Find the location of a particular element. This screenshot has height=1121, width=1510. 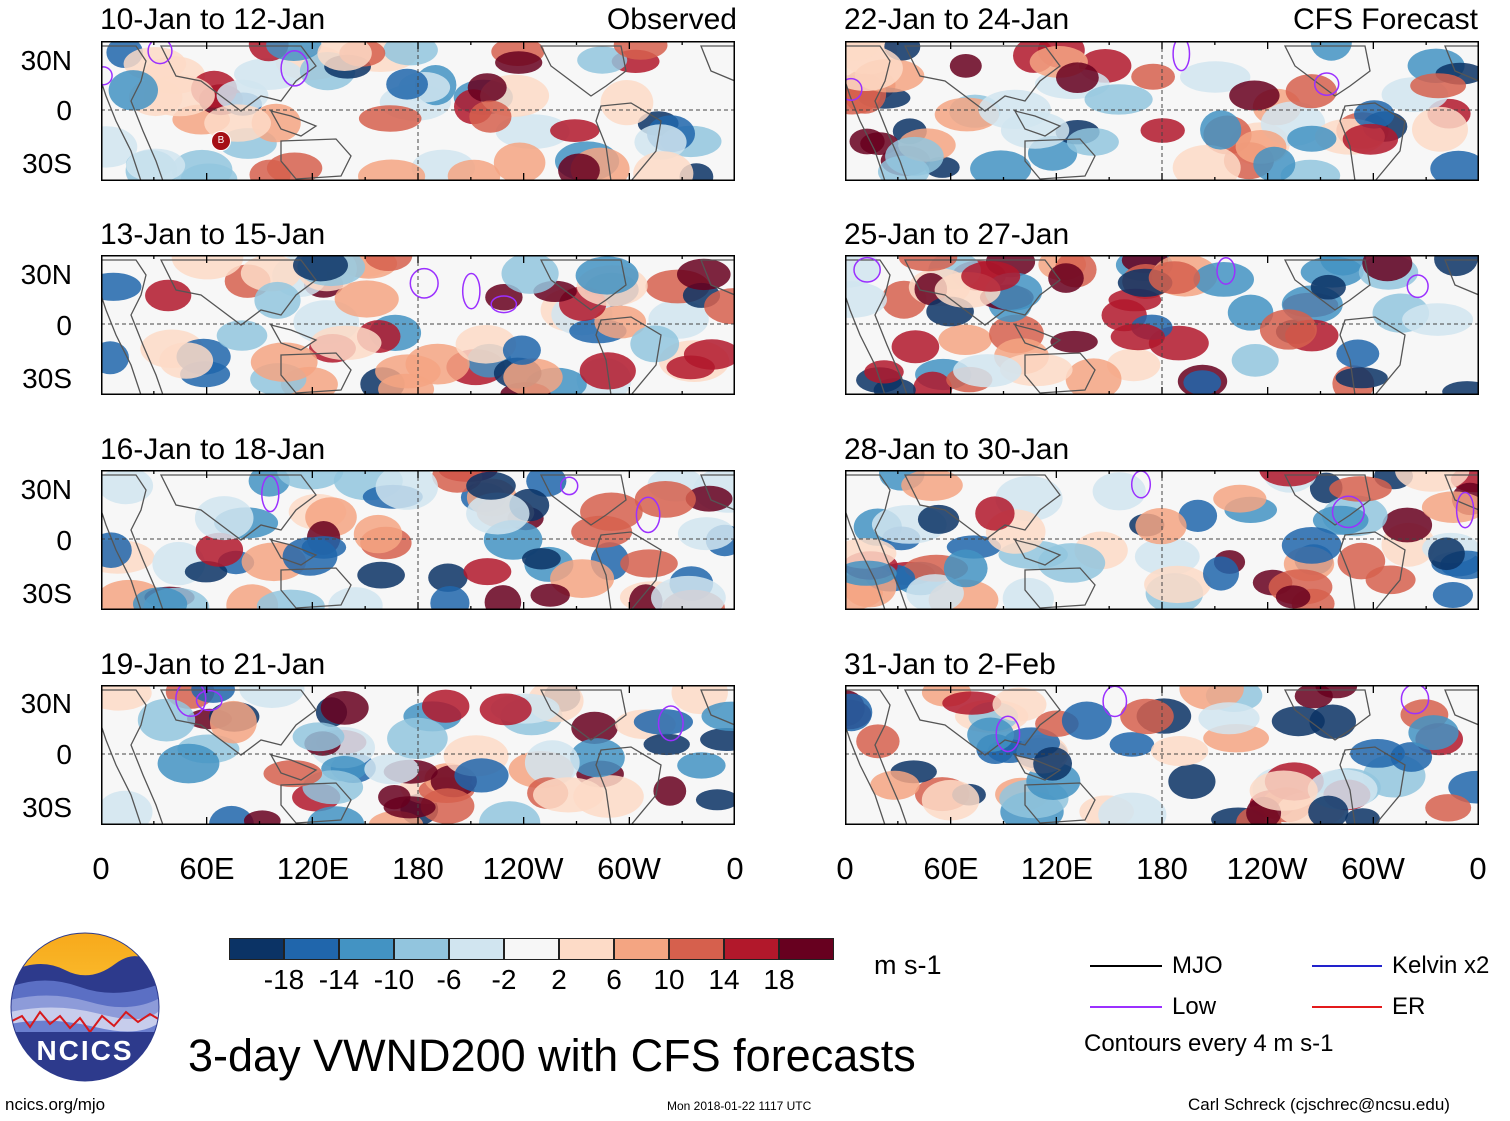

legend-label-er: ER is located at coordinates (1409, 1006).